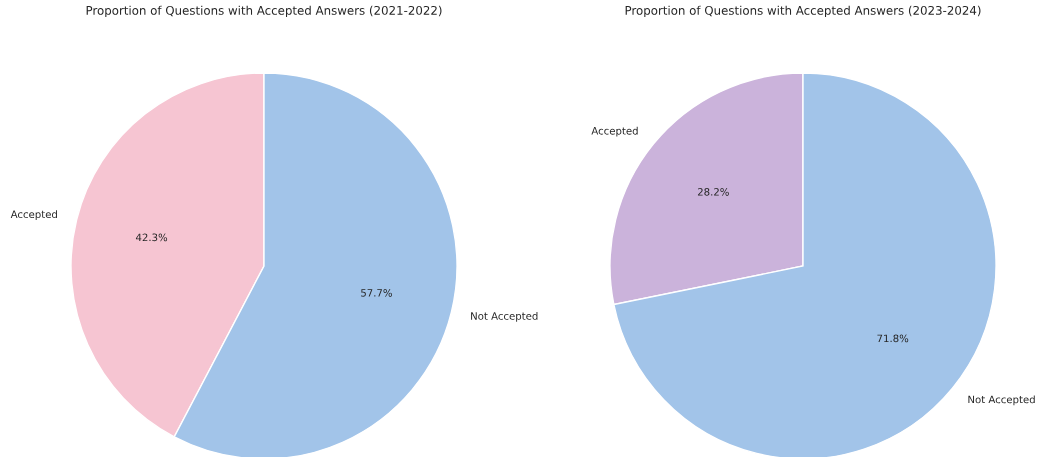 This screenshot has height=457, width=1038. I want to click on data-label: 28.2%, so click(713, 192).